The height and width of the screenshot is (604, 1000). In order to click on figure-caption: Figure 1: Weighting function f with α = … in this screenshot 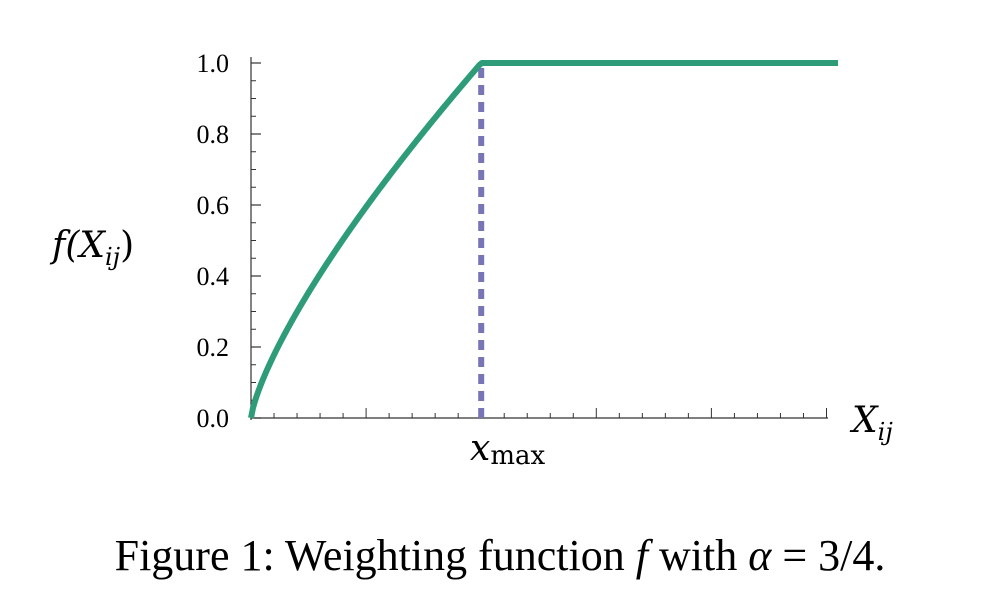, I will do `click(500, 555)`.